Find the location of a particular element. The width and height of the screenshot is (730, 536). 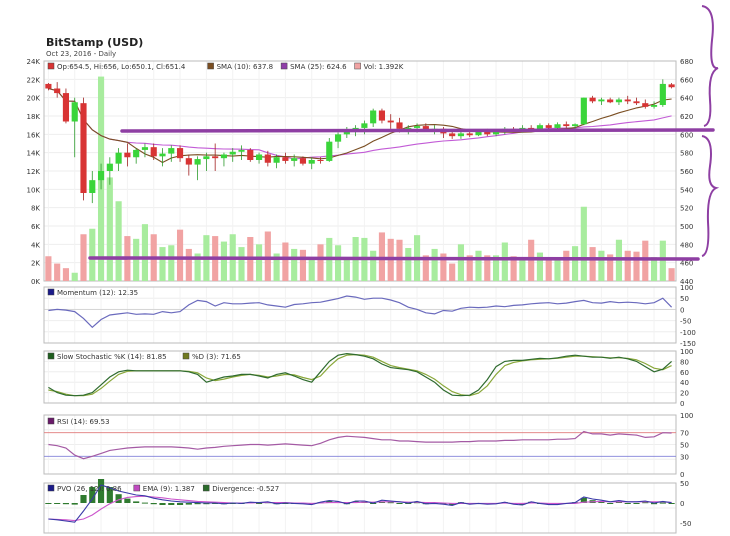

y-tick-volume: 20K is located at coordinates (34, 99).